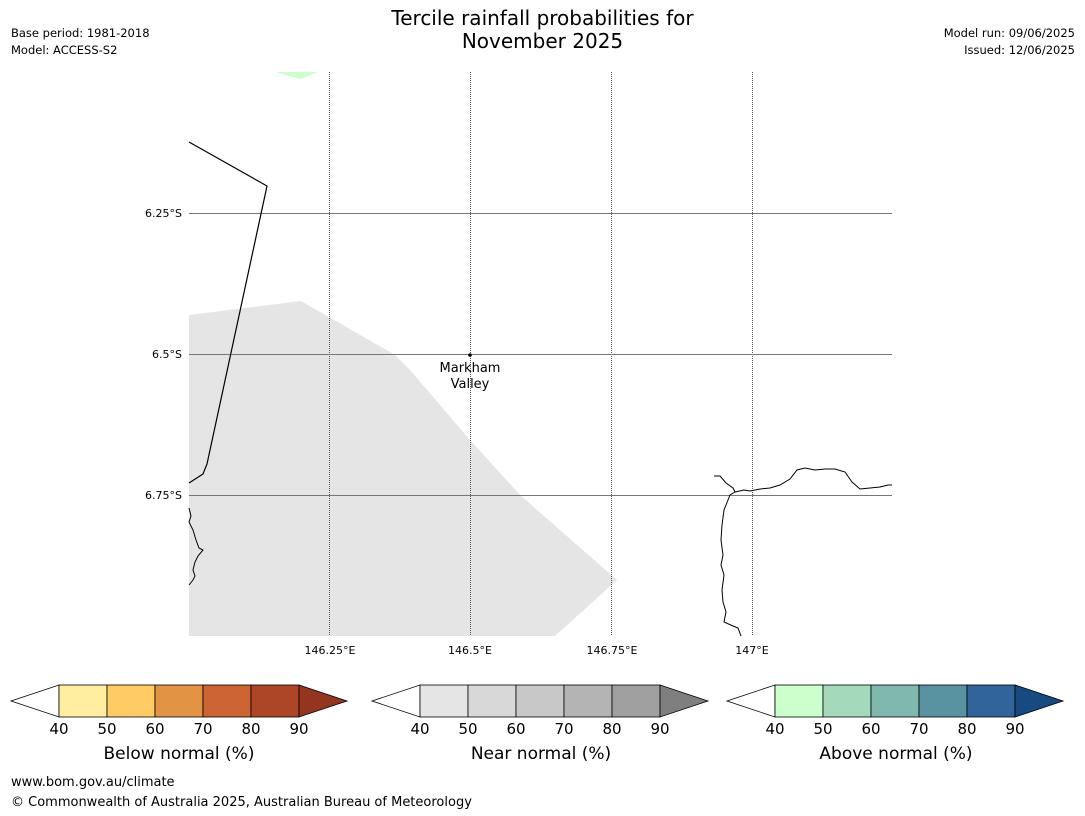 Image resolution: width=1085 pixels, height=816 pixels. What do you see at coordinates (419, 729) in the screenshot?
I see `near-normal-tick-label: 40` at bounding box center [419, 729].